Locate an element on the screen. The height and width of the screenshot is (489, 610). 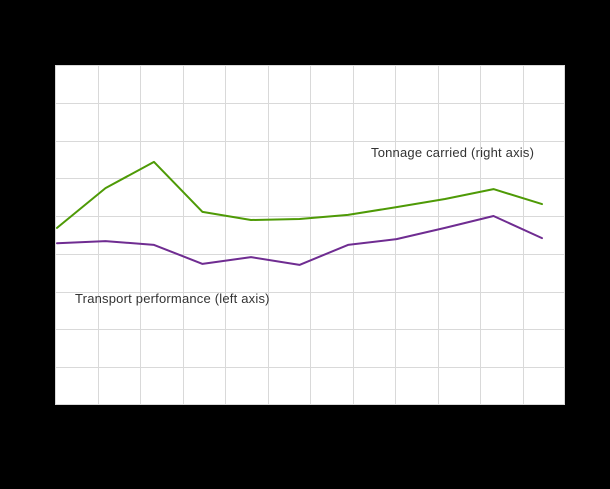
tonnage-series-label: Tonnage carried (right axis) is located at coordinates (453, 152).